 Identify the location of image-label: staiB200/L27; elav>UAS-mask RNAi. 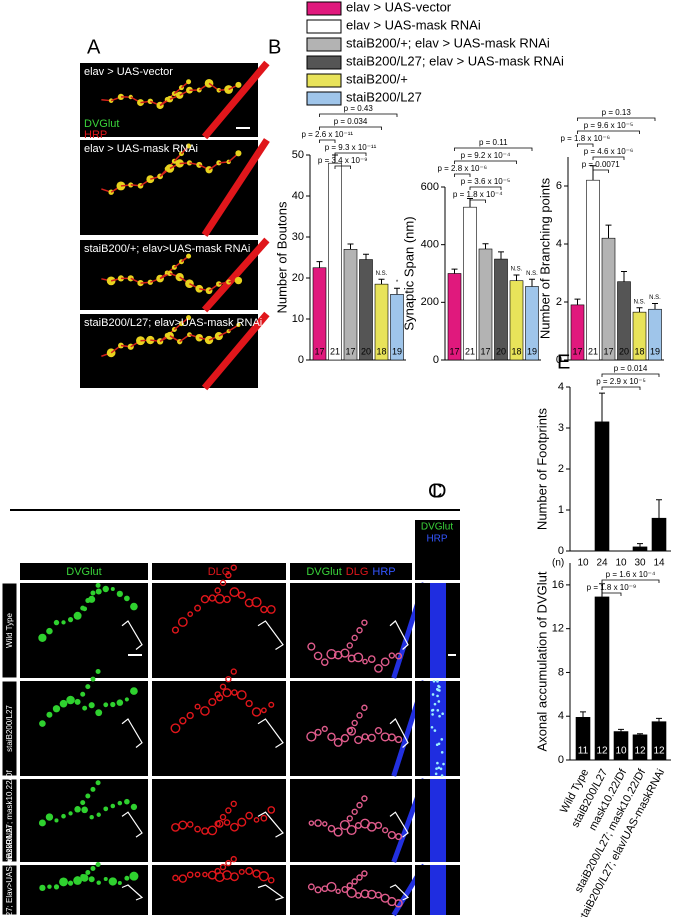
(173, 323).